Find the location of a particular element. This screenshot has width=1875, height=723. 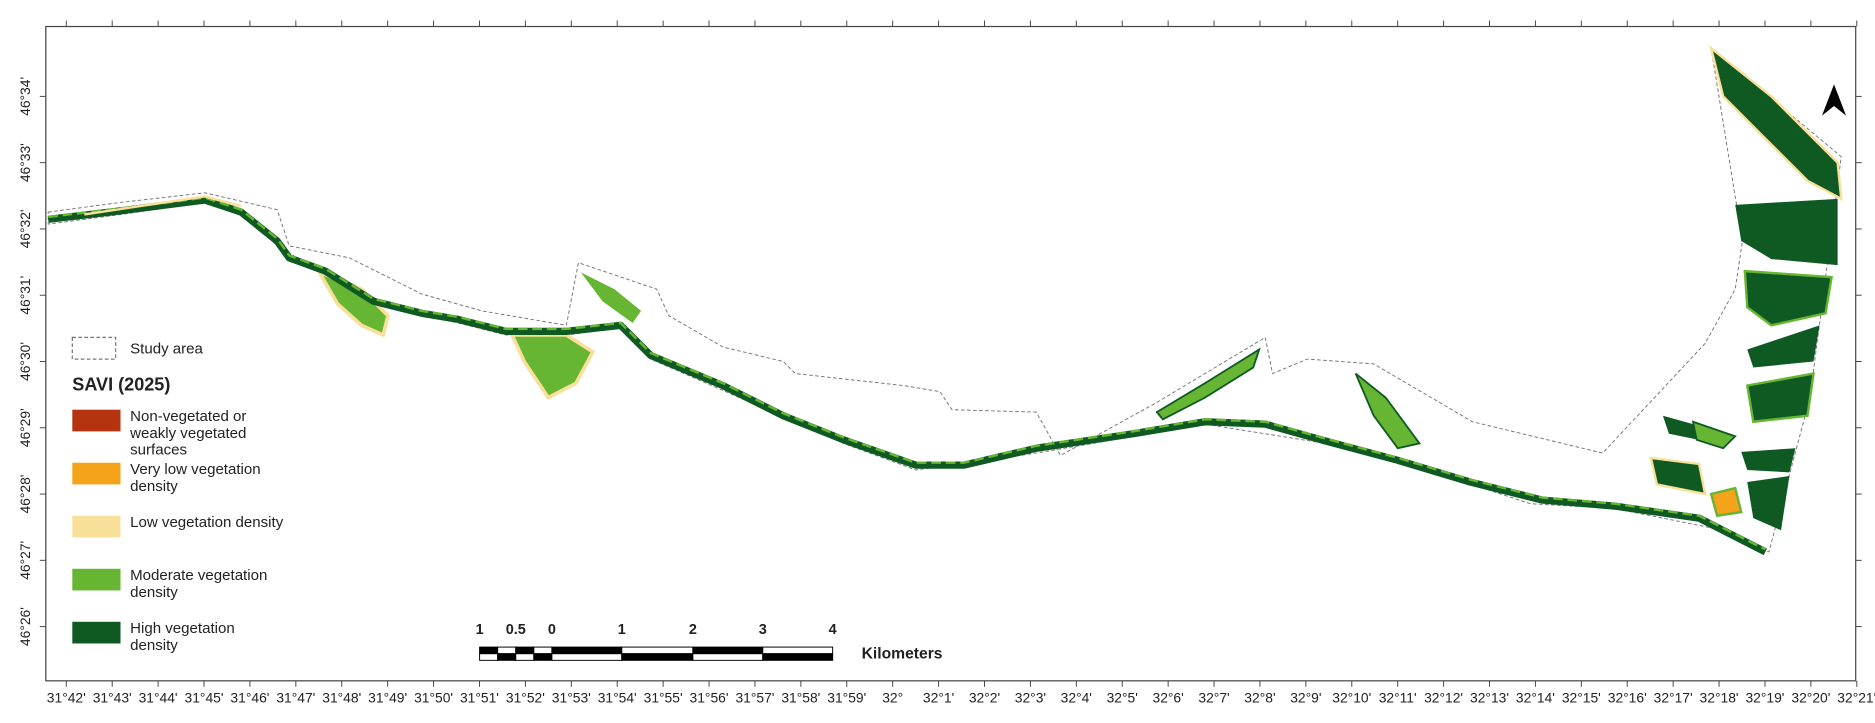

longitude-label: 32°17' is located at coordinates (1673, 698).